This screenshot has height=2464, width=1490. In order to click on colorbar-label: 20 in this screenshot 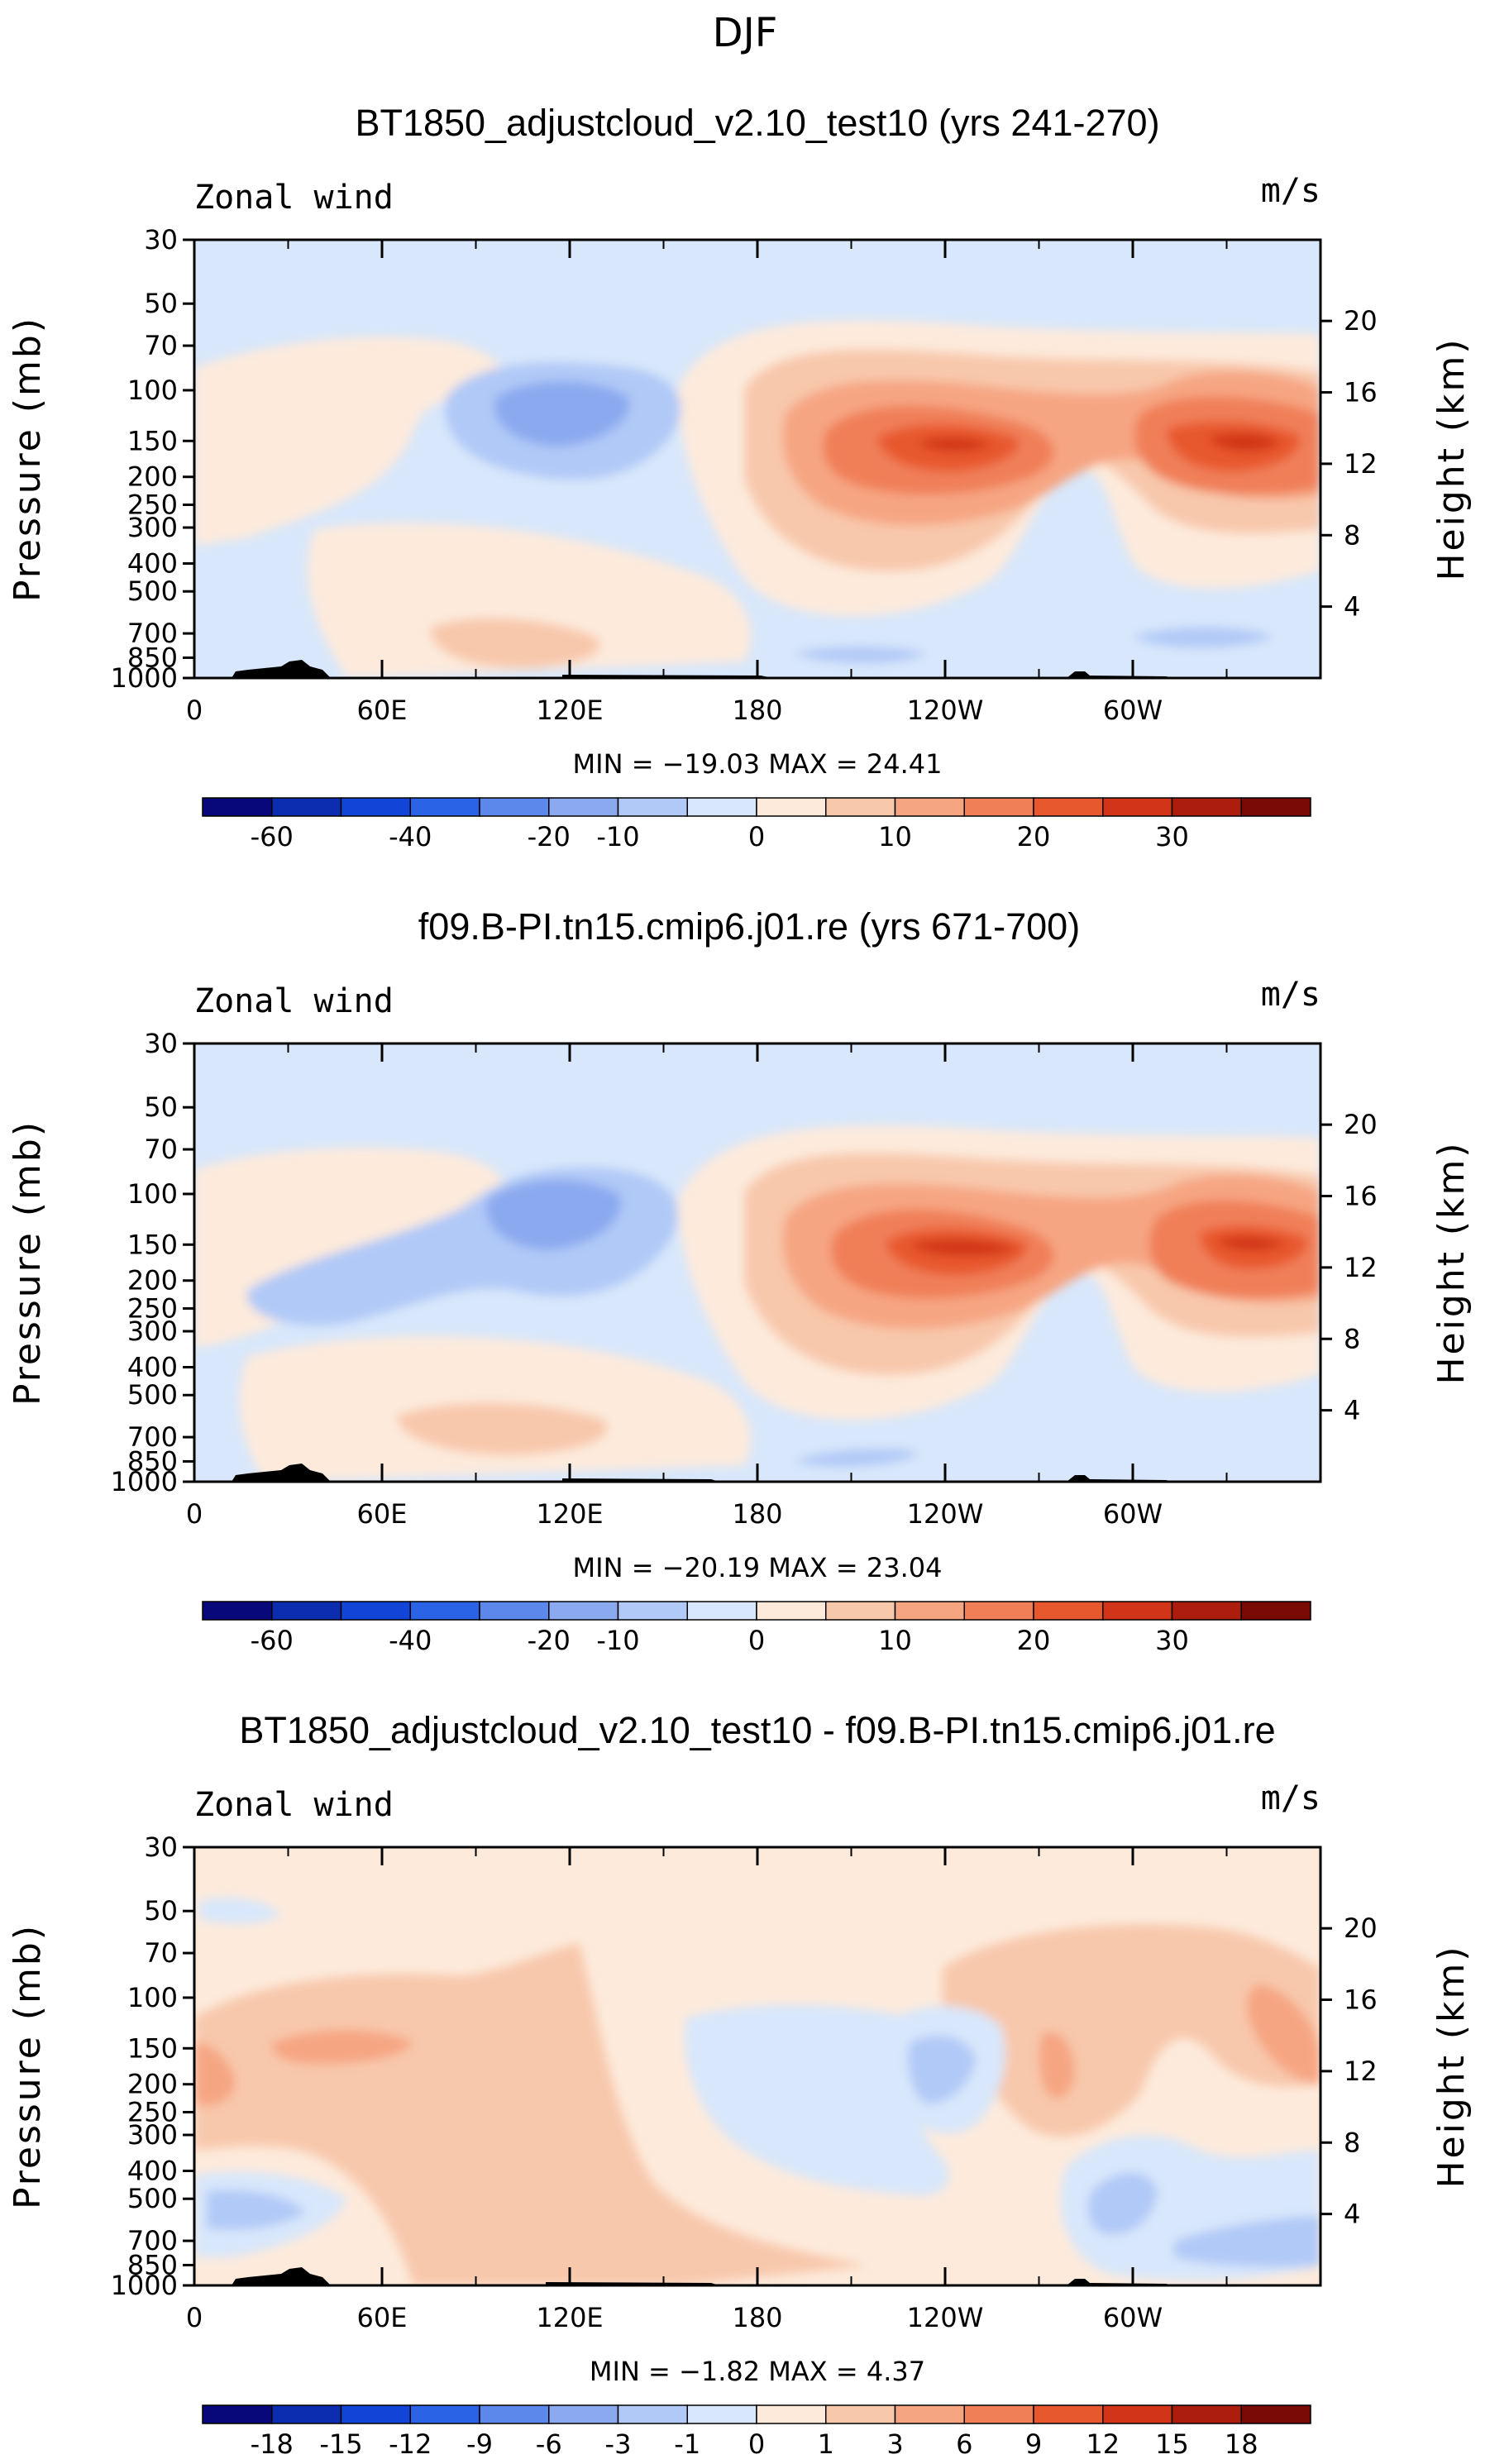, I will do `click(1034, 837)`.